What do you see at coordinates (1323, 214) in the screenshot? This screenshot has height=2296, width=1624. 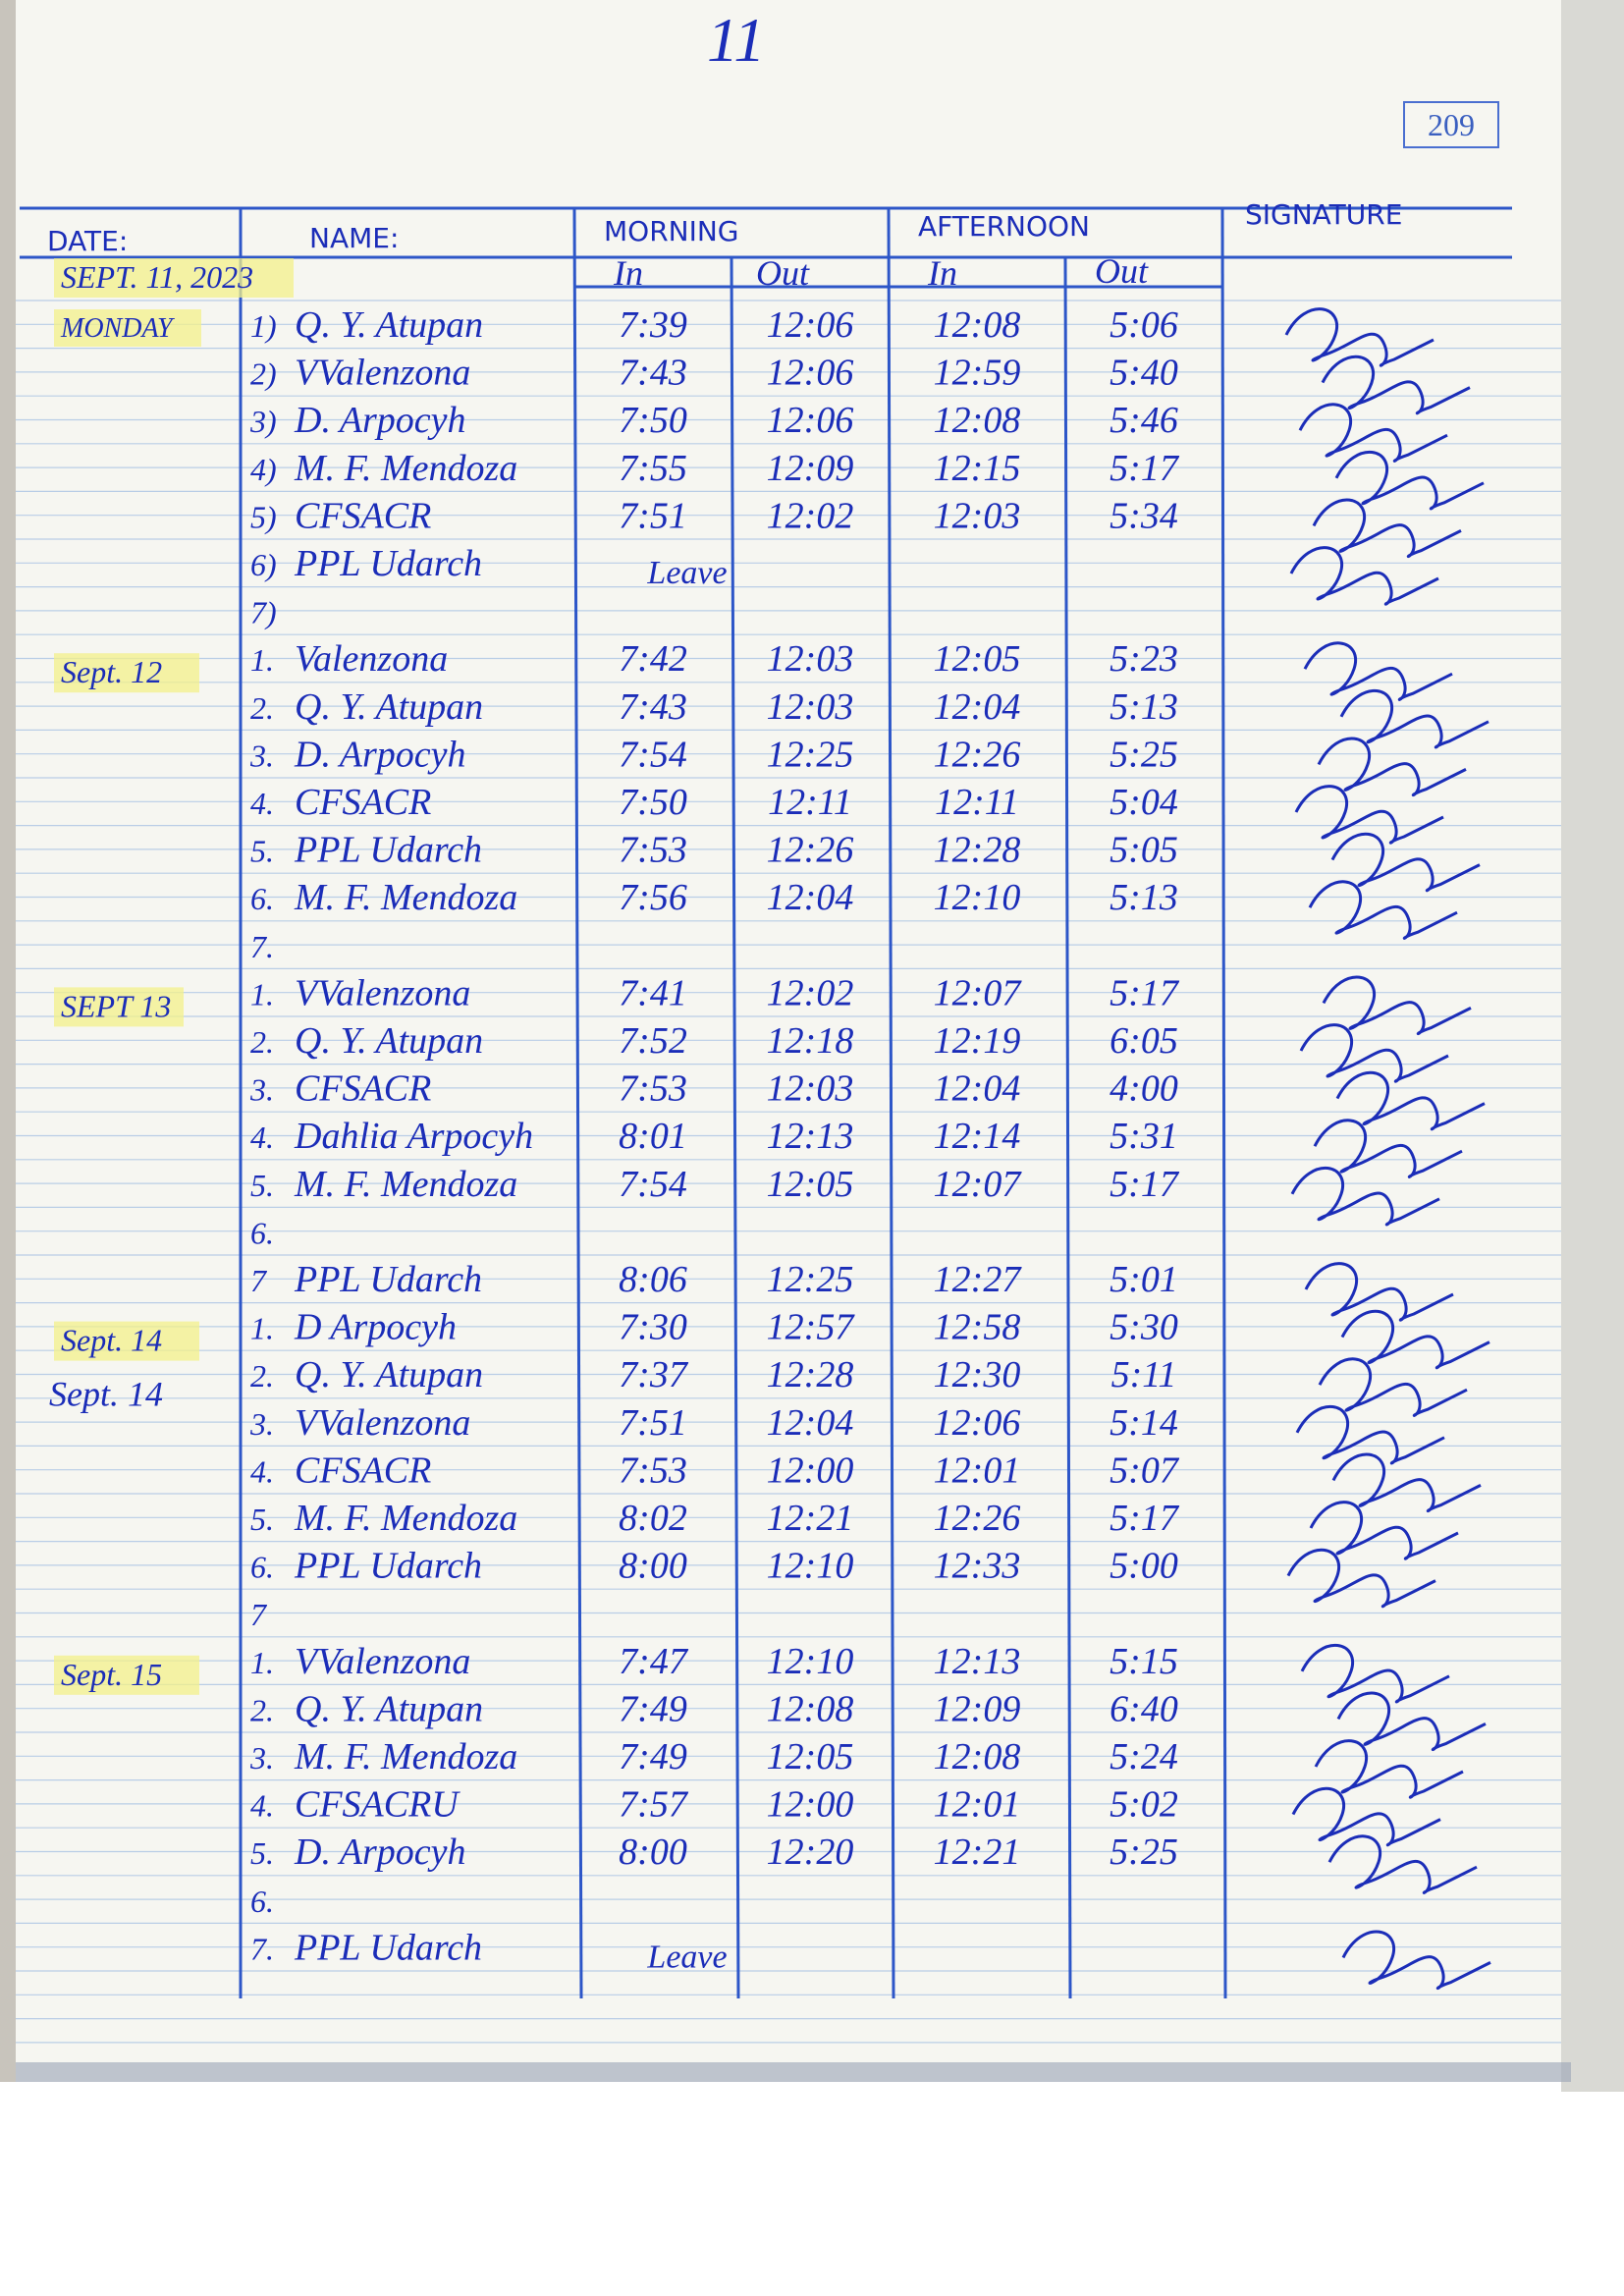 I see `header-signature: SIGNATURE` at bounding box center [1323, 214].